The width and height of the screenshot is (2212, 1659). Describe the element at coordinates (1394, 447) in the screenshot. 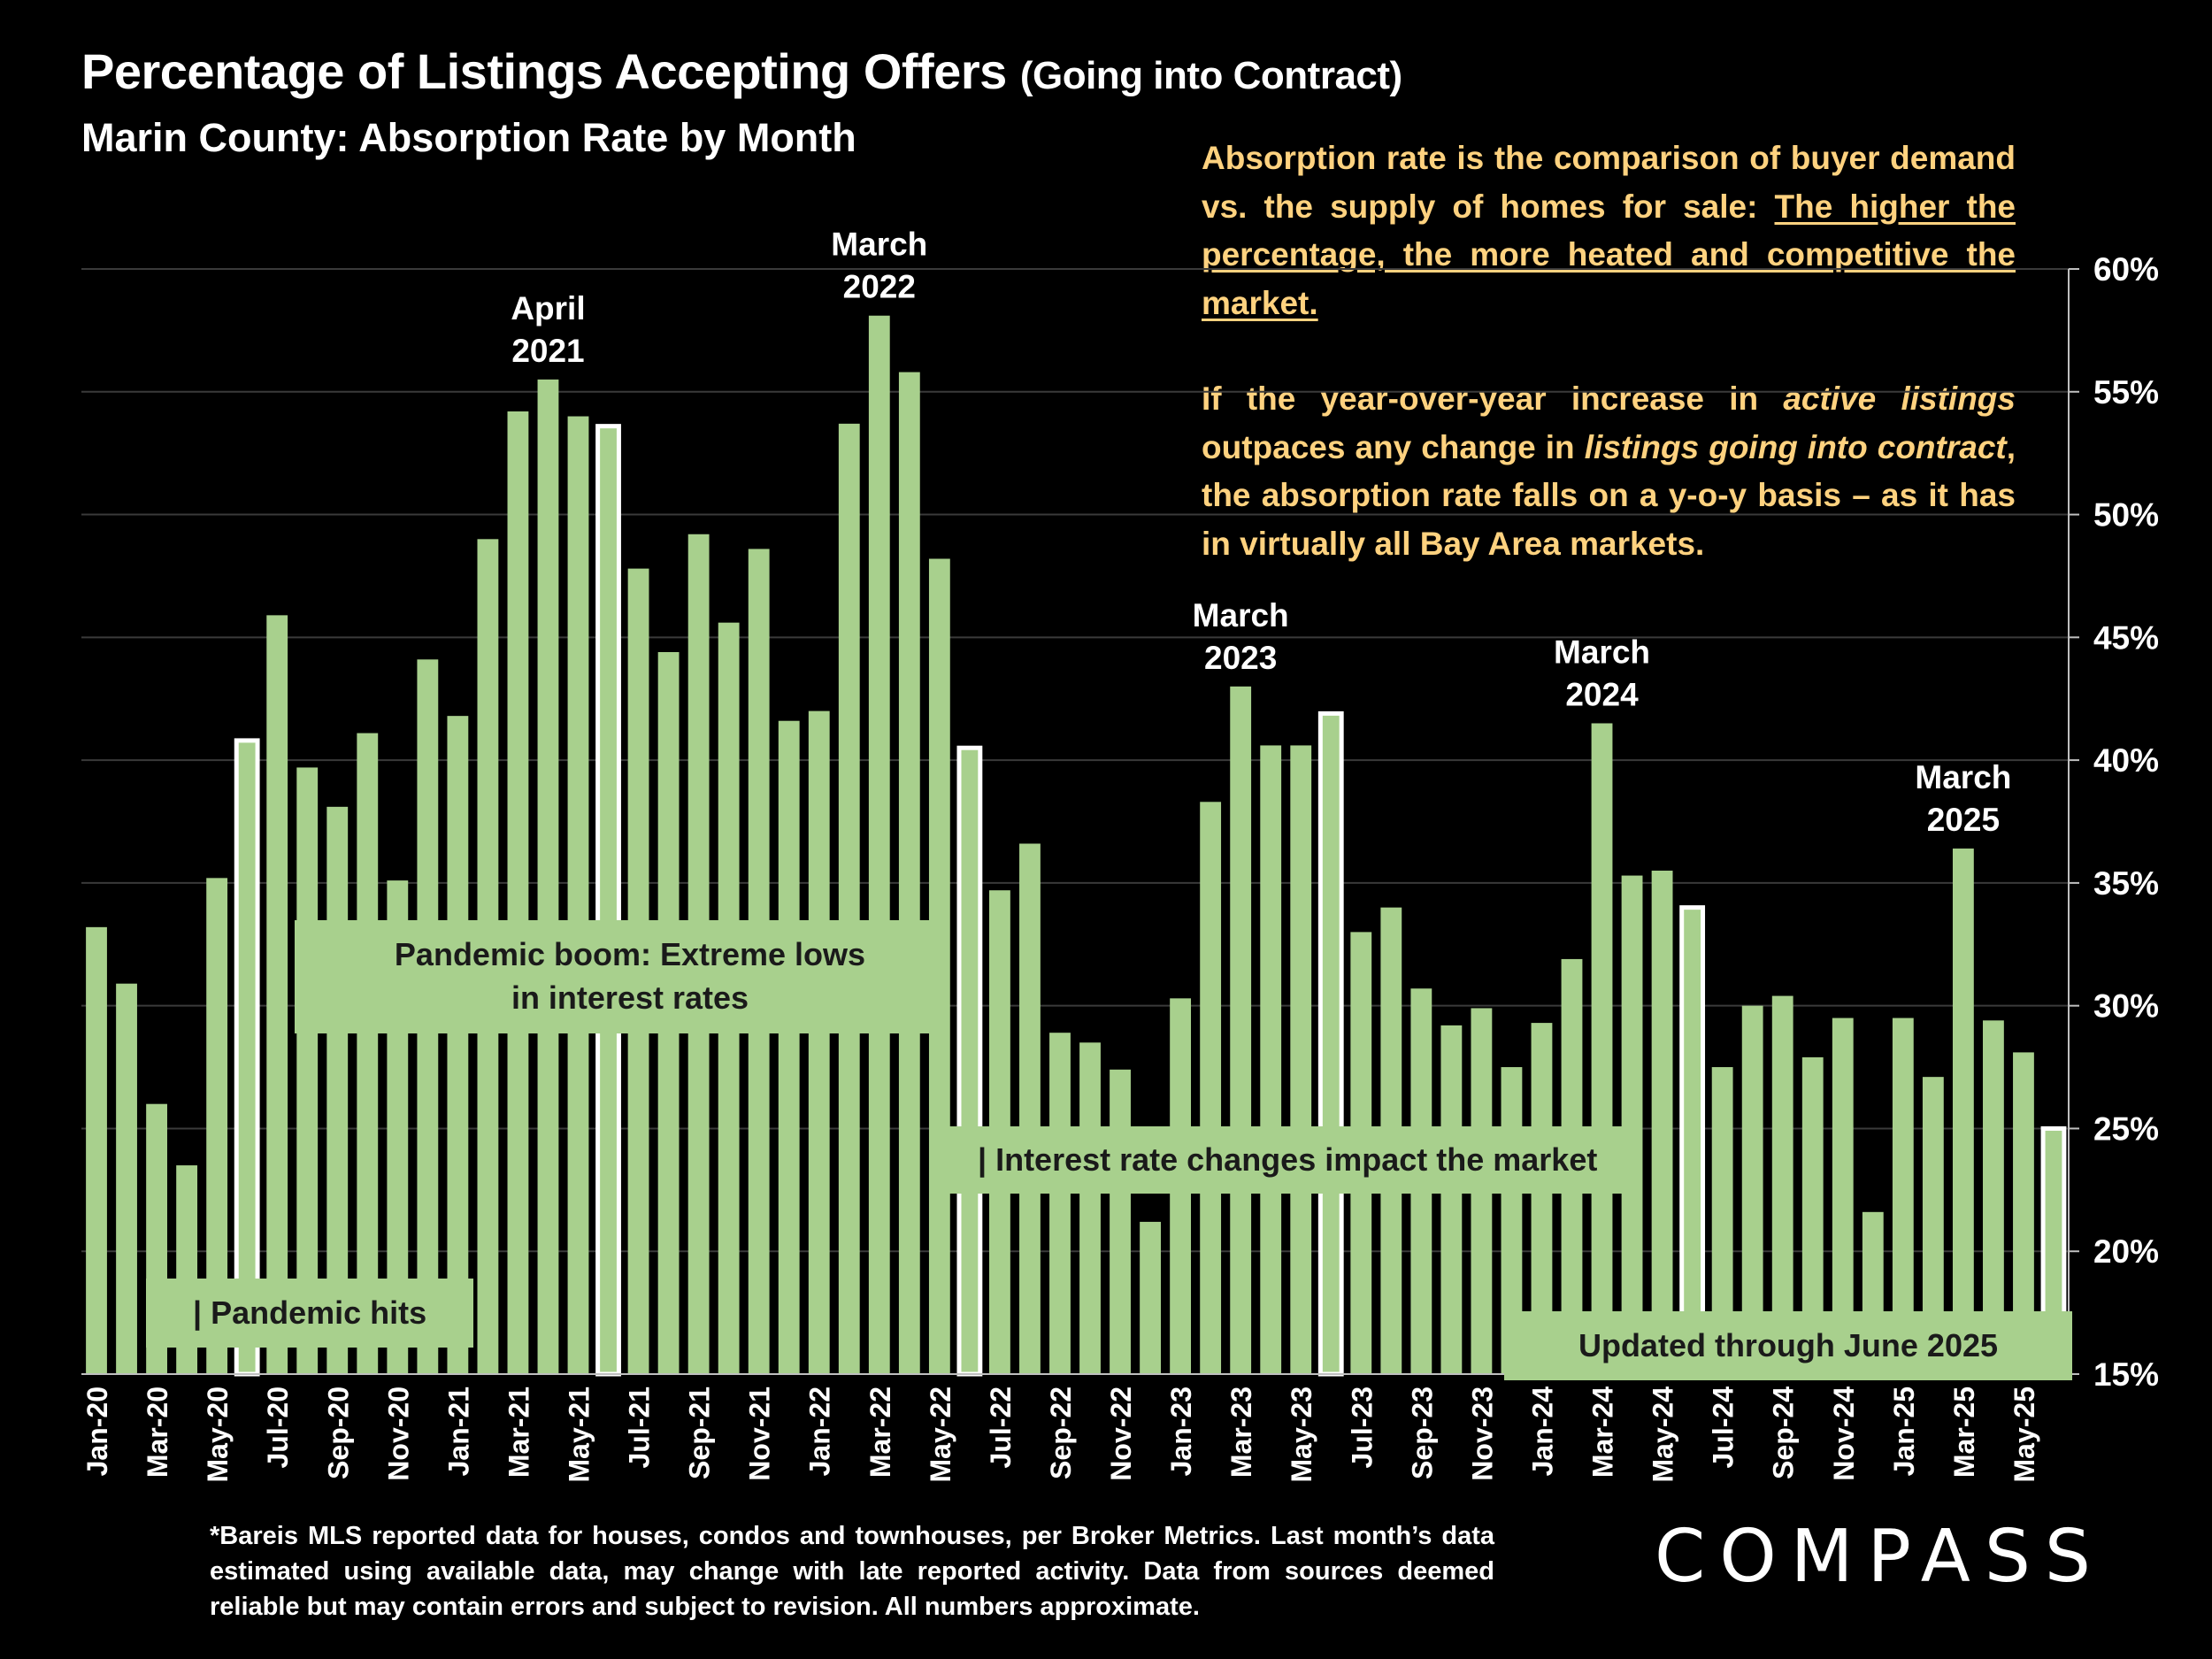

I see `note-p2-c: outpaces any change in` at that location.